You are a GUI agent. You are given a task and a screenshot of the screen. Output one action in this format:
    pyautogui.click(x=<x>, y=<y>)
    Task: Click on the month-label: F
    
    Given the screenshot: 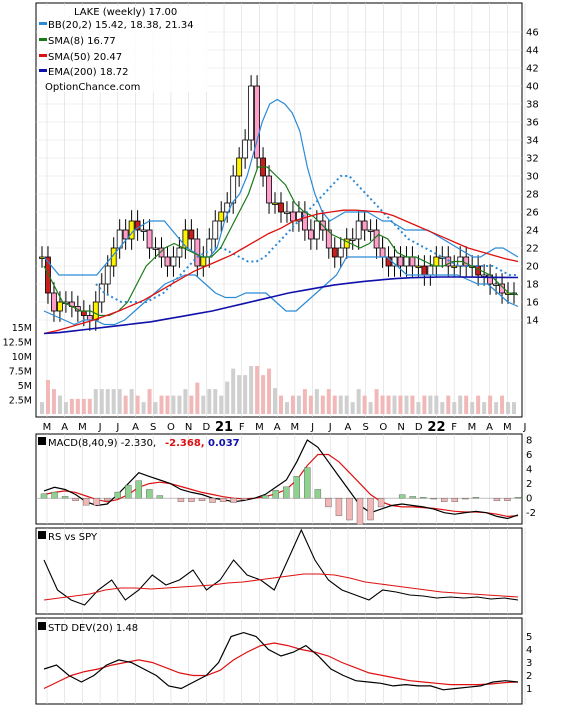 What is the action you would take?
    pyautogui.click(x=454, y=427)
    